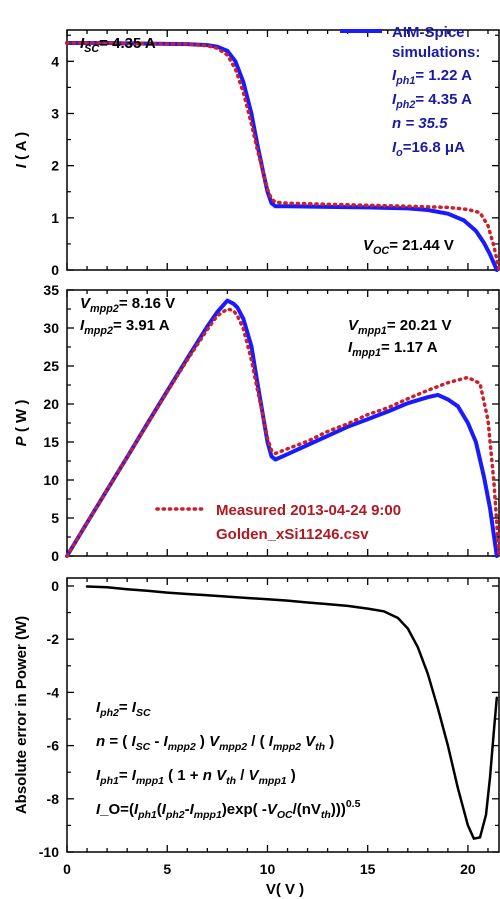  What do you see at coordinates (183, 775) in the screenshot?
I see `formula-line-text: ( 1 +` at bounding box center [183, 775].